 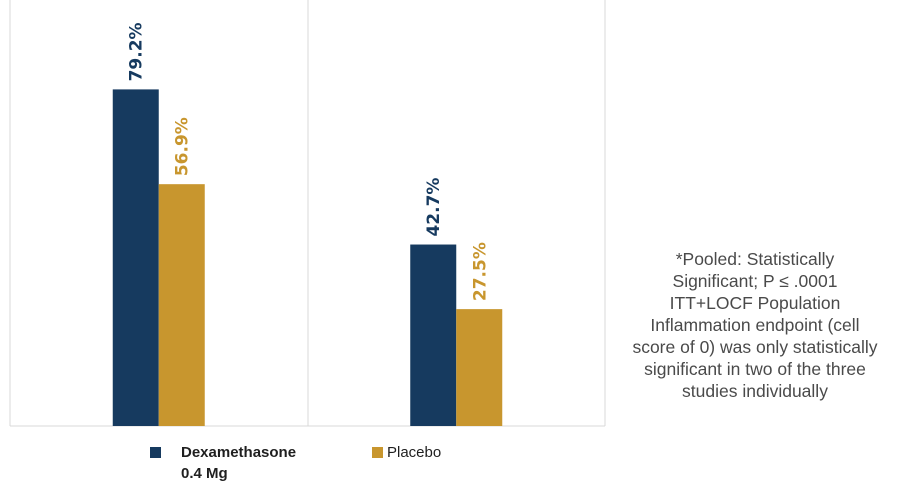 I want to click on footnote-line-6: significant in two of the three, so click(x=755, y=369).